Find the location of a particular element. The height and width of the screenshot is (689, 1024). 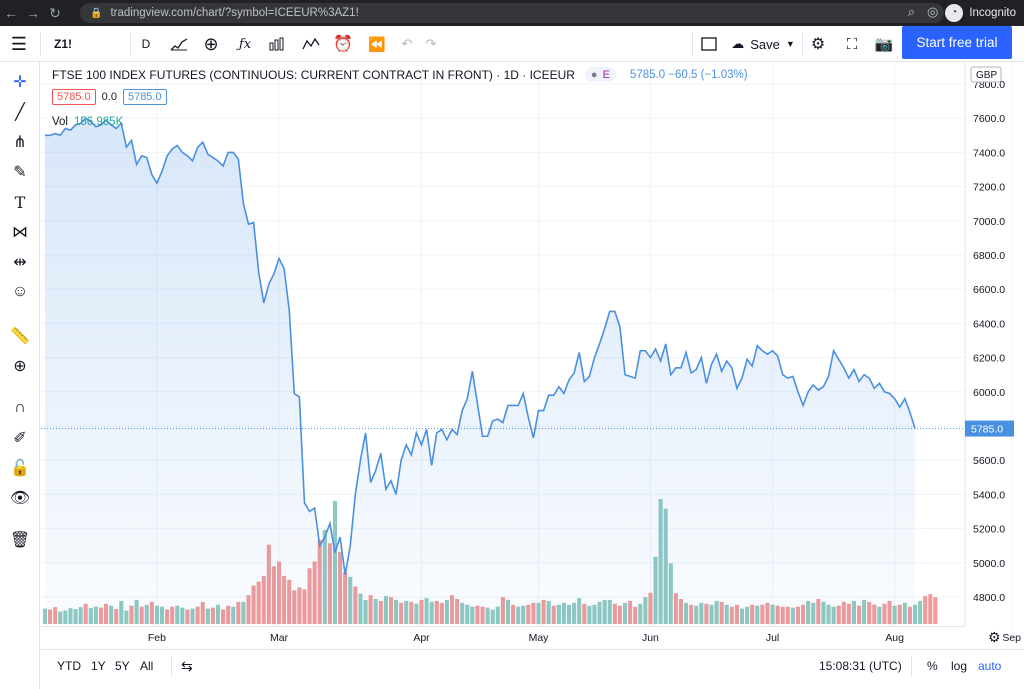

eye-icon: 👁 is located at coordinates (20, 498).